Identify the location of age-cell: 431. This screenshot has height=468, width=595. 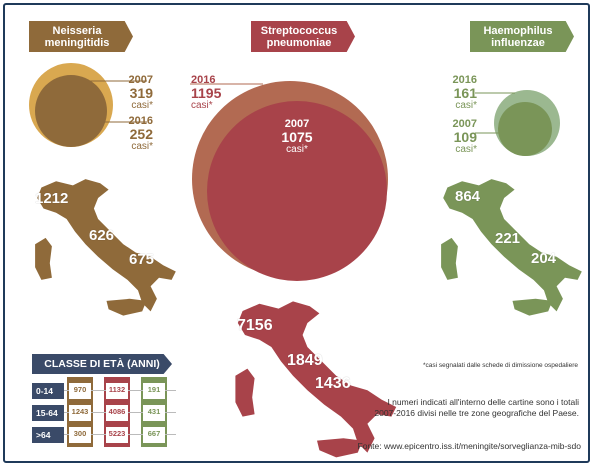
(154, 413).